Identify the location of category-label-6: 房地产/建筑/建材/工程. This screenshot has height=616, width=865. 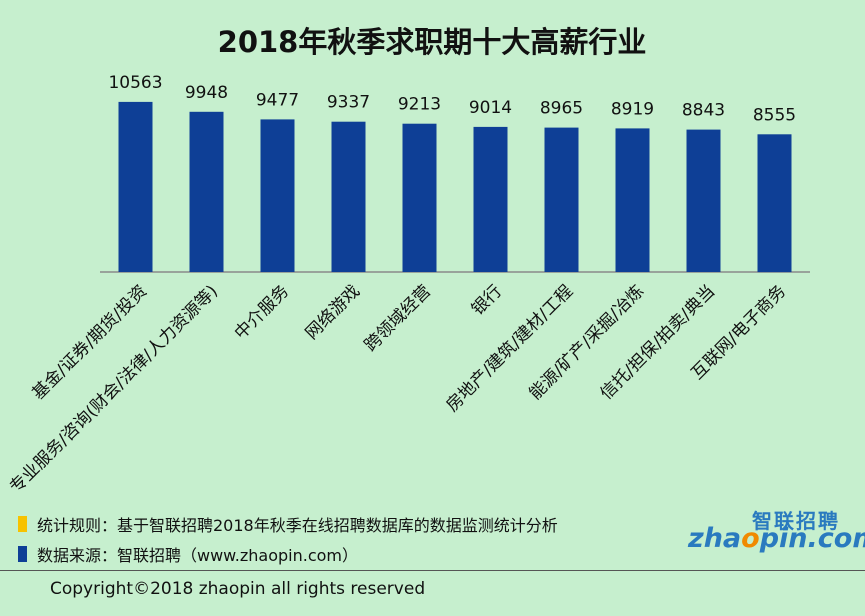
(510, 348).